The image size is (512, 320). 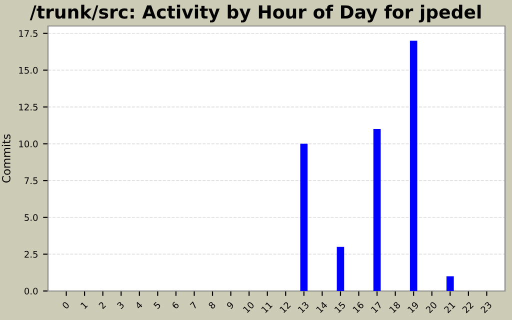 What do you see at coordinates (31, 217) in the screenshot?
I see `y-tick-label: 5.0` at bounding box center [31, 217].